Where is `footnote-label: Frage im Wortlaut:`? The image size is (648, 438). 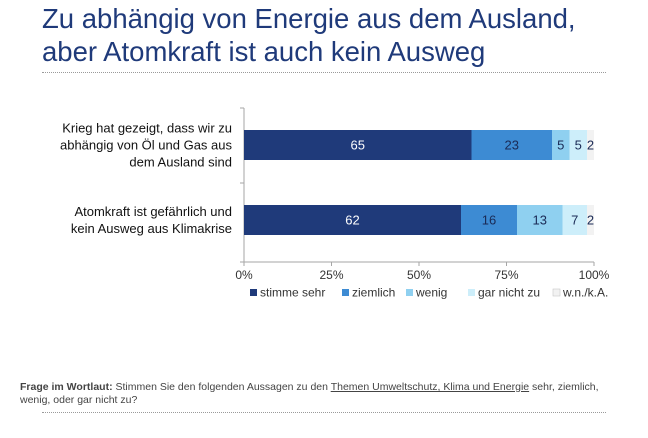
footnote-label: Frage im Wortlaut: is located at coordinates (66, 387).